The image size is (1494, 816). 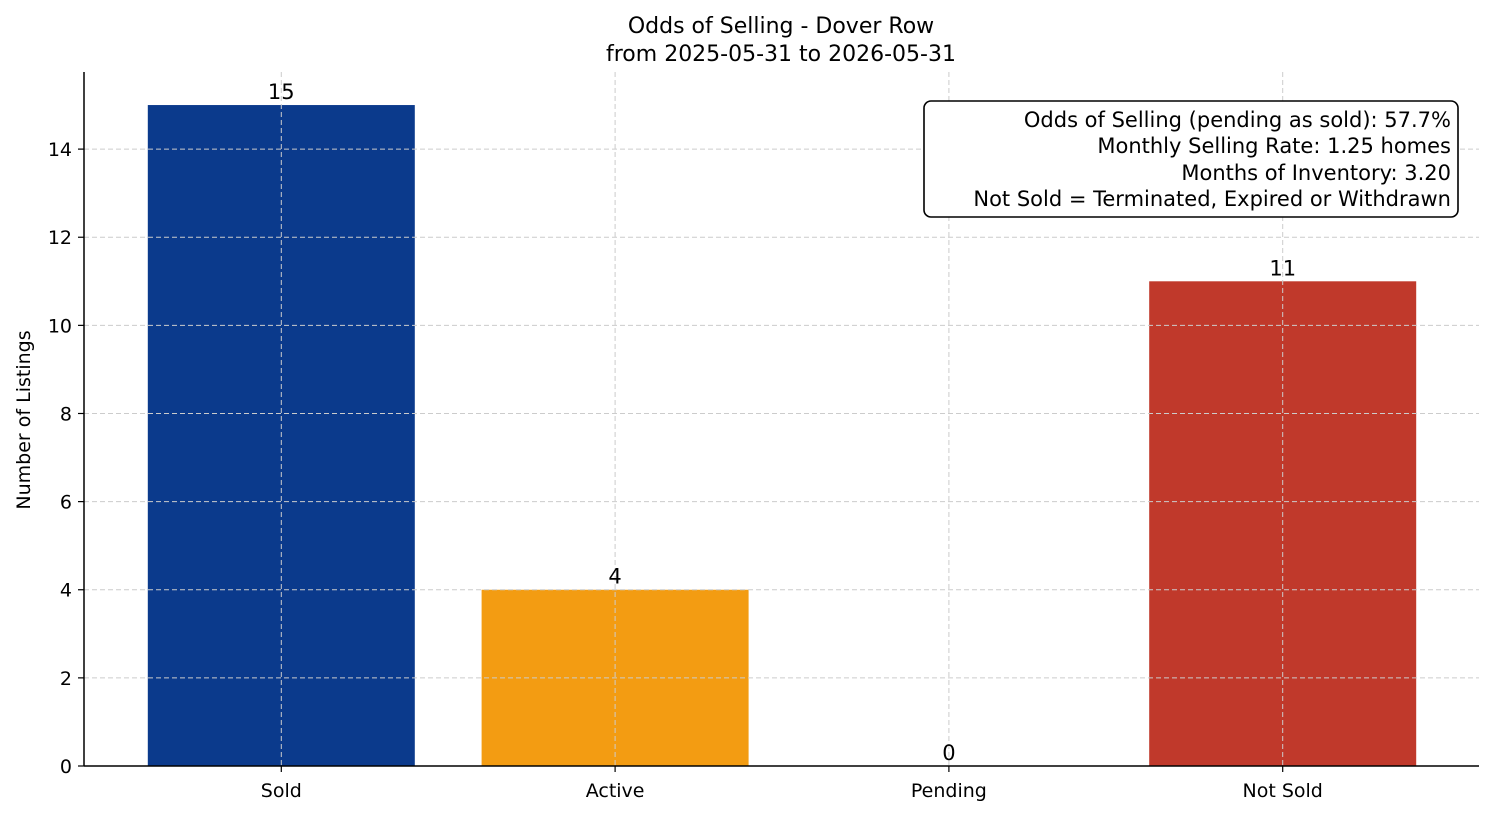 I want to click on y-tick-label: 2, so click(x=66, y=679).